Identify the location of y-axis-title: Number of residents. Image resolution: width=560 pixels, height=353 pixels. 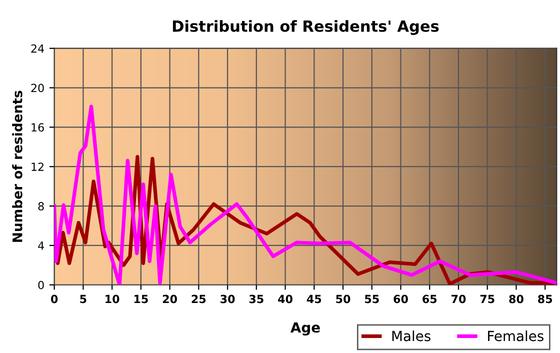
(17, 166).